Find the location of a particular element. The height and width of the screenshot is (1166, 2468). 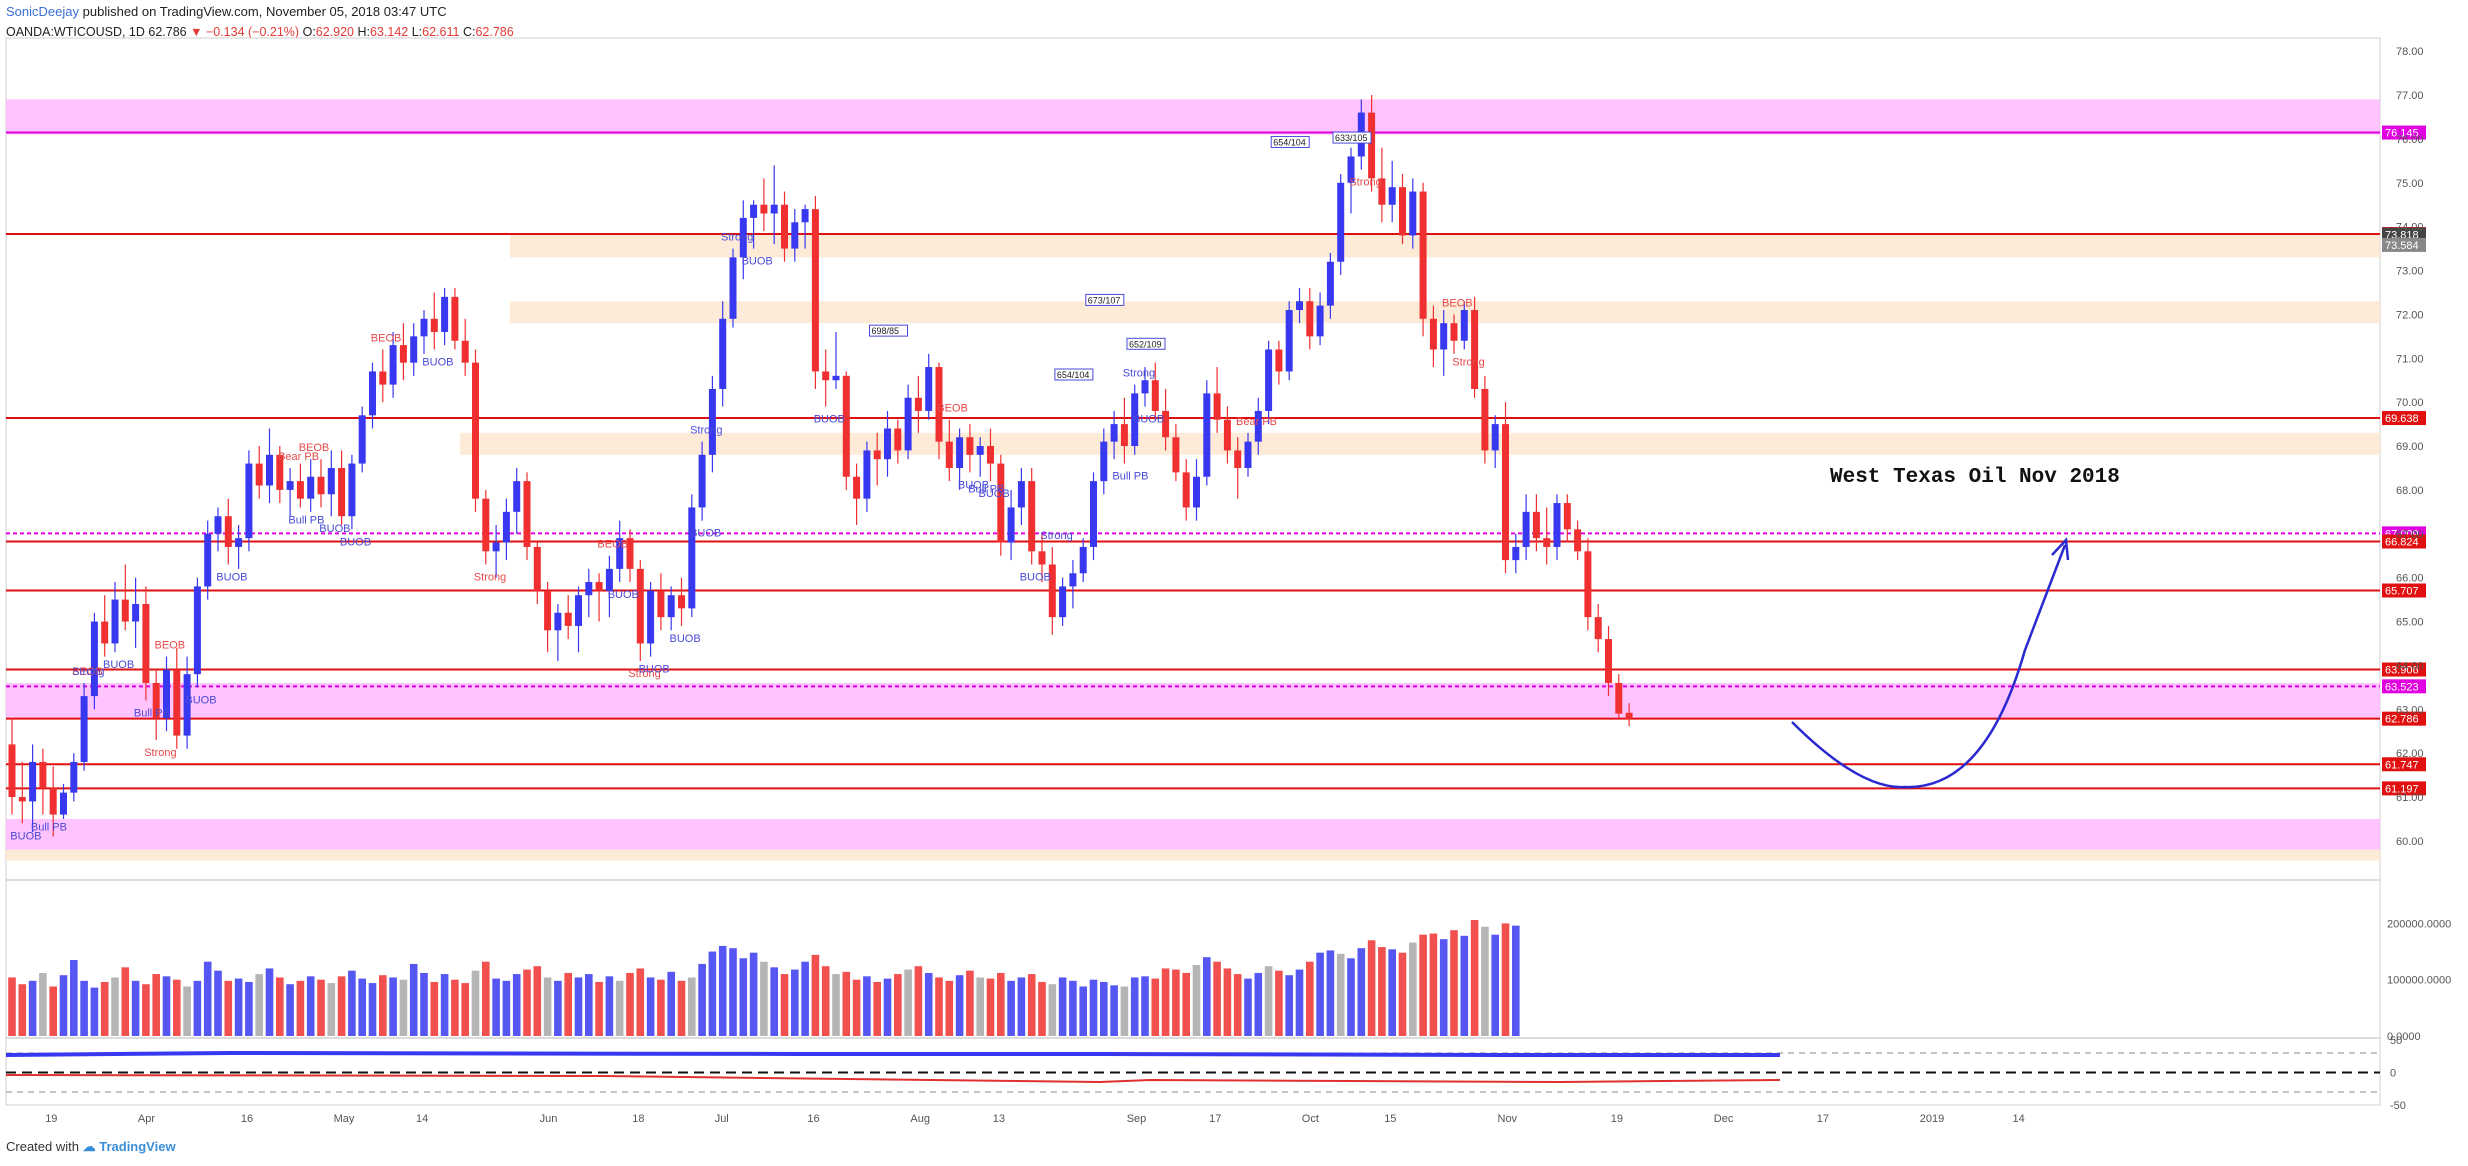

signal-label: BEOB is located at coordinates (87, 672).